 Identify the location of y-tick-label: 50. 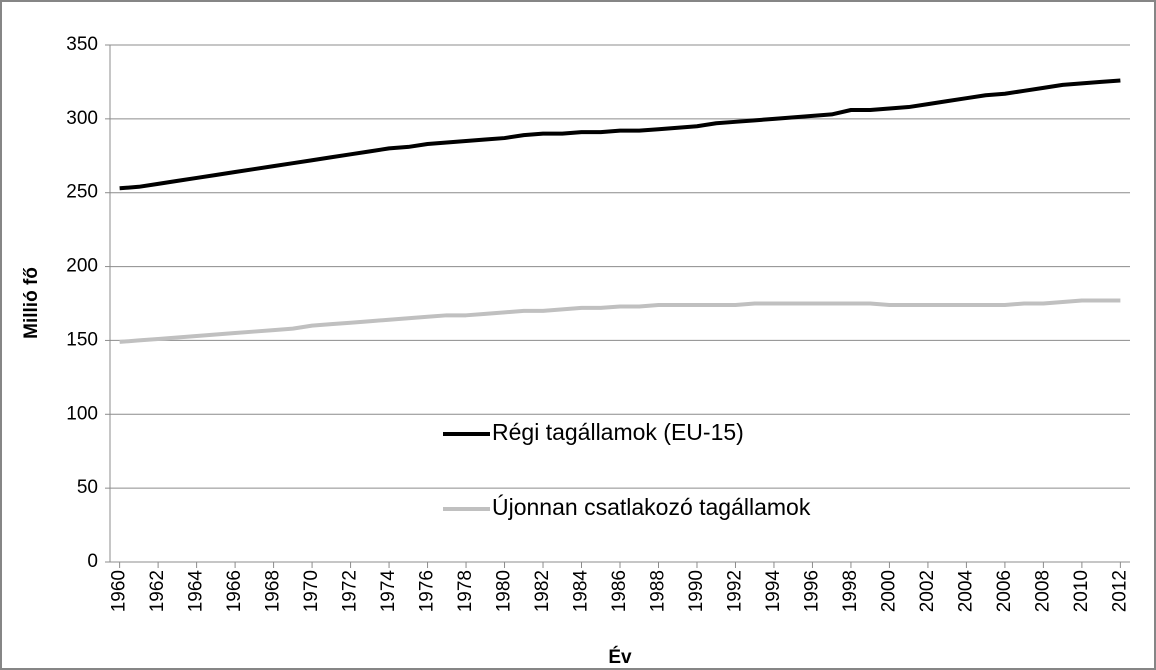
(87, 487).